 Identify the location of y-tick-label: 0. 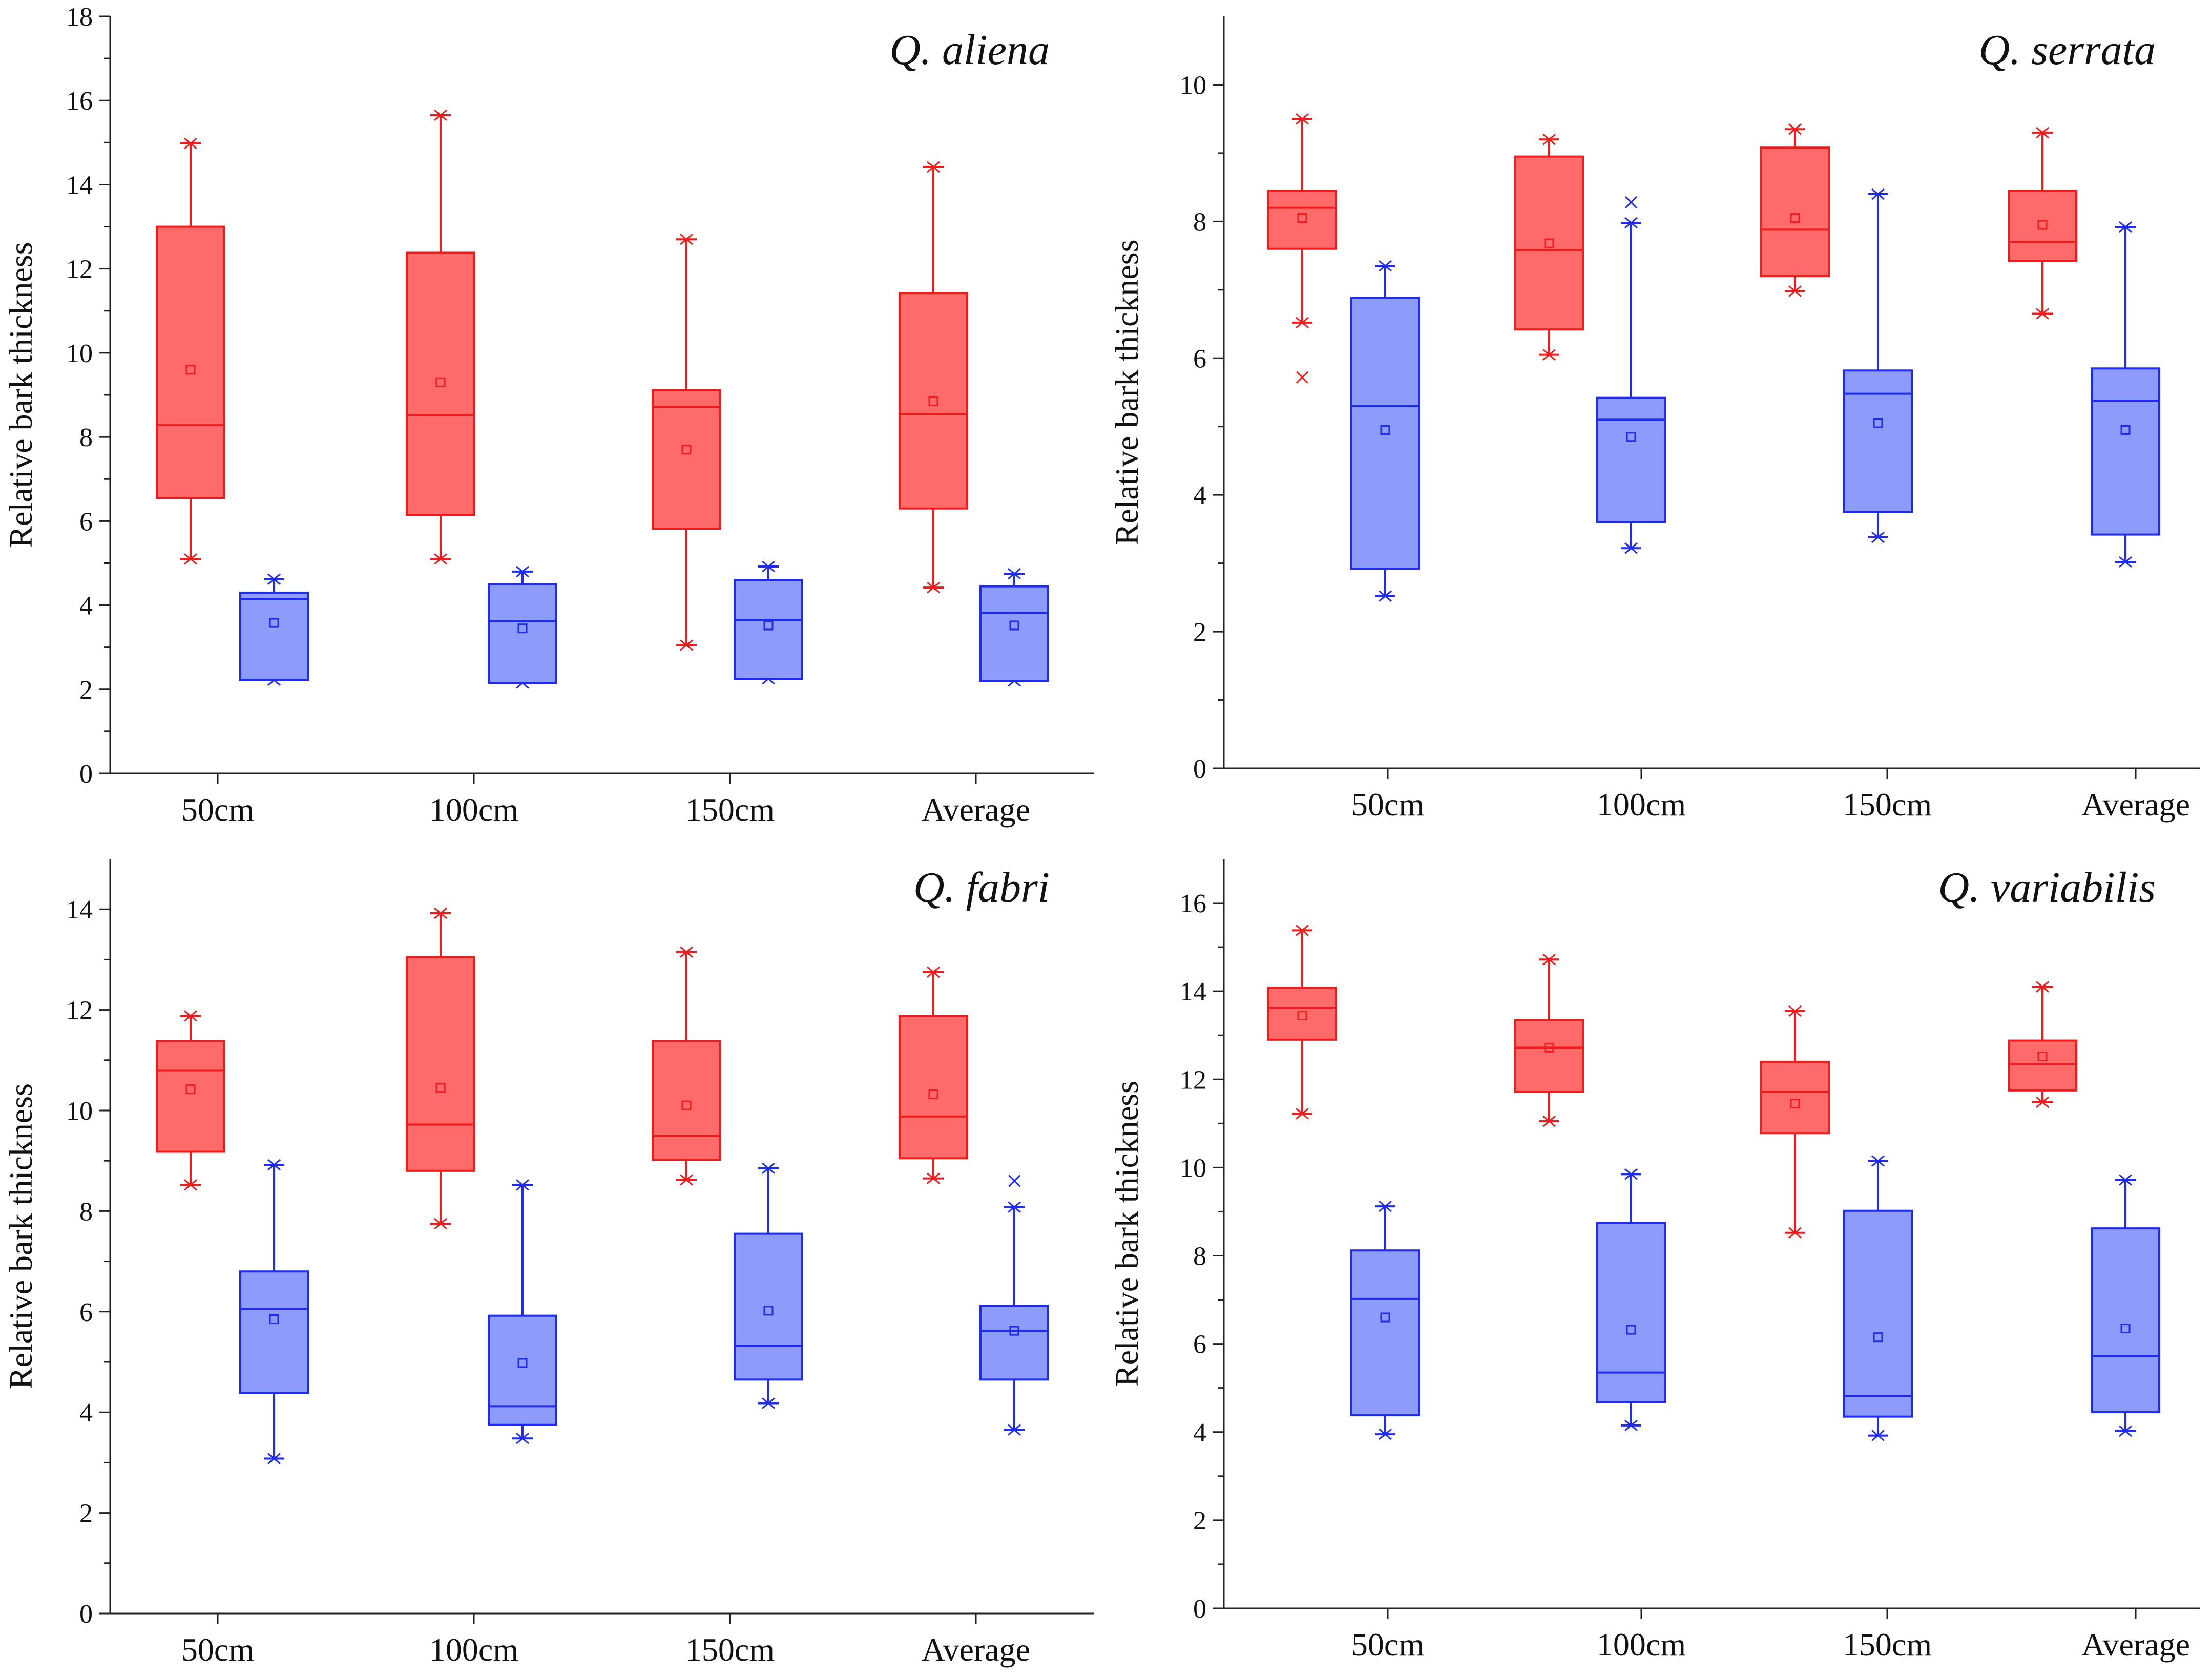
(86, 1614).